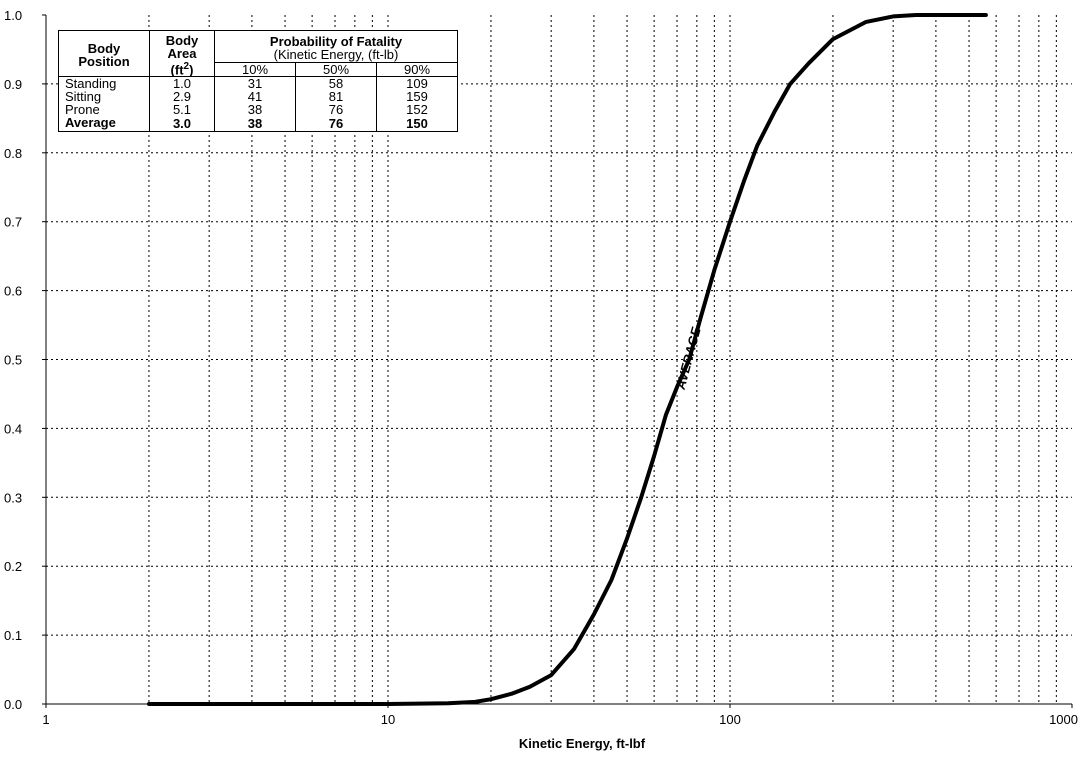 Image resolution: width=1087 pixels, height=759 pixels. I want to click on y-tick-label: 0.0, so click(13, 704).